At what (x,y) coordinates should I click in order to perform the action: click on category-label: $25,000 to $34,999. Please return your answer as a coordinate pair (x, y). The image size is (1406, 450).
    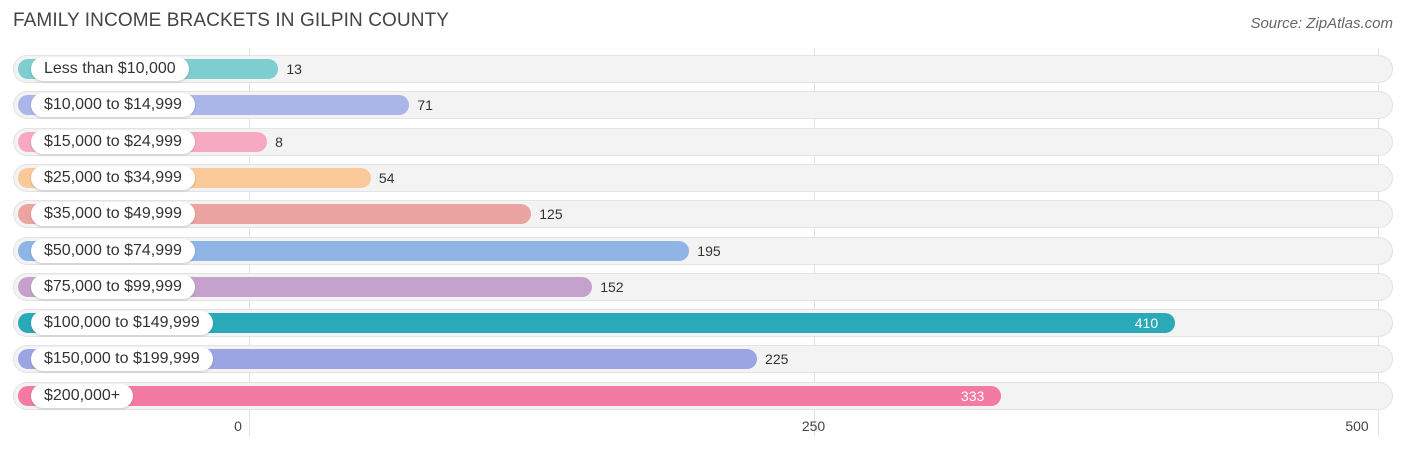
    Looking at the image, I should click on (113, 177).